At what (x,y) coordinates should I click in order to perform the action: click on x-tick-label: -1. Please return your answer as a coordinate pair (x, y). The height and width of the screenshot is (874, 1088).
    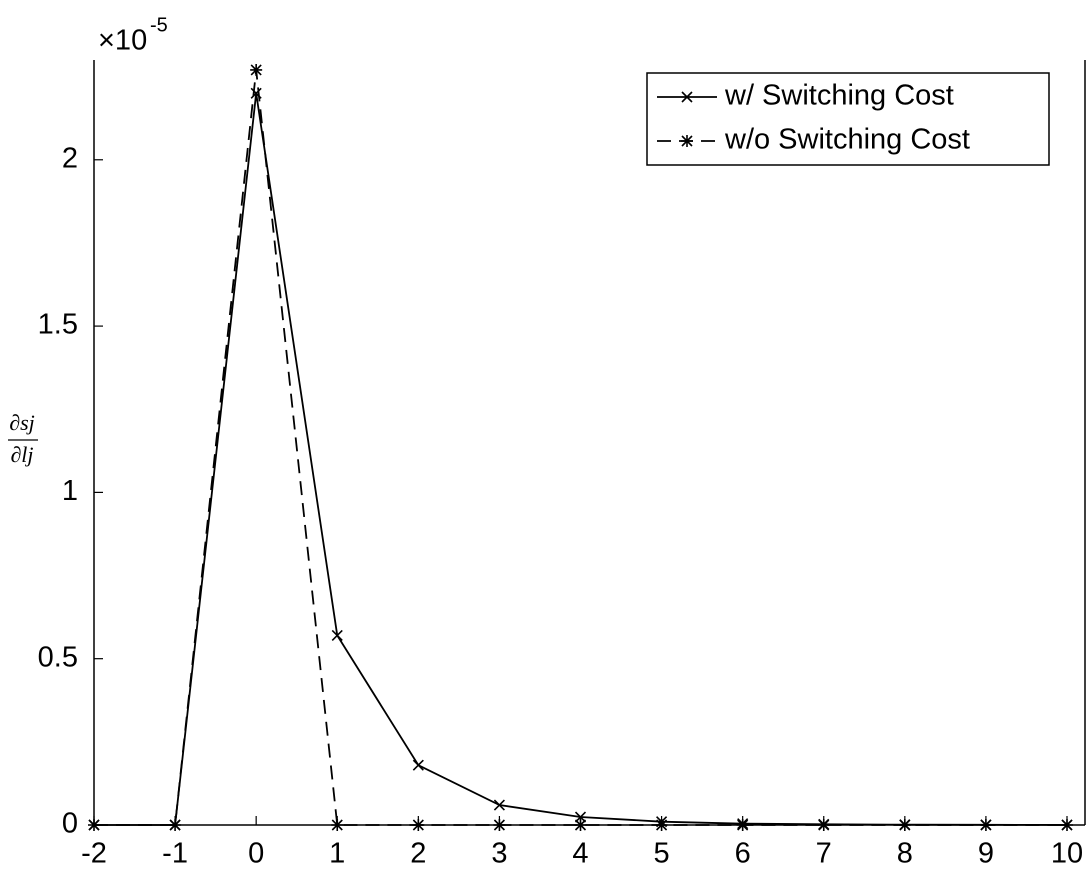
    Looking at the image, I should click on (175, 854).